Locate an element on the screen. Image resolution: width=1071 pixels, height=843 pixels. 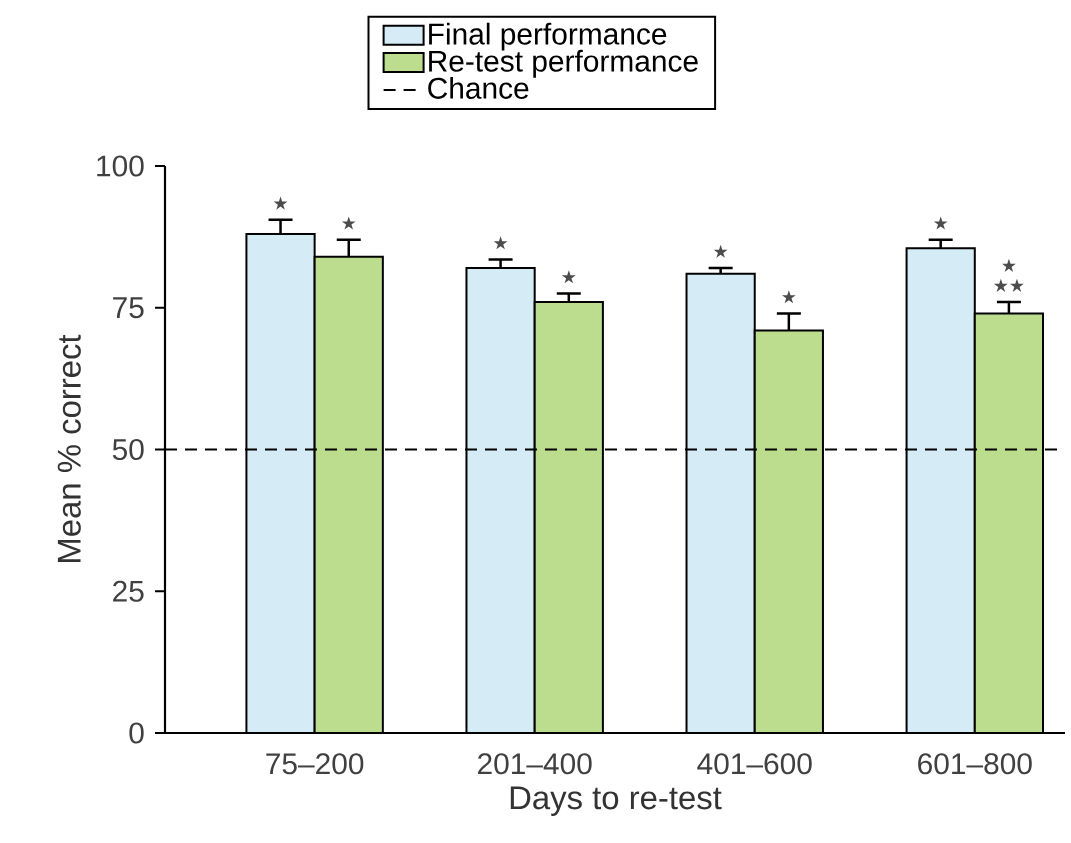
legend-label: Chance is located at coordinates (478, 87).